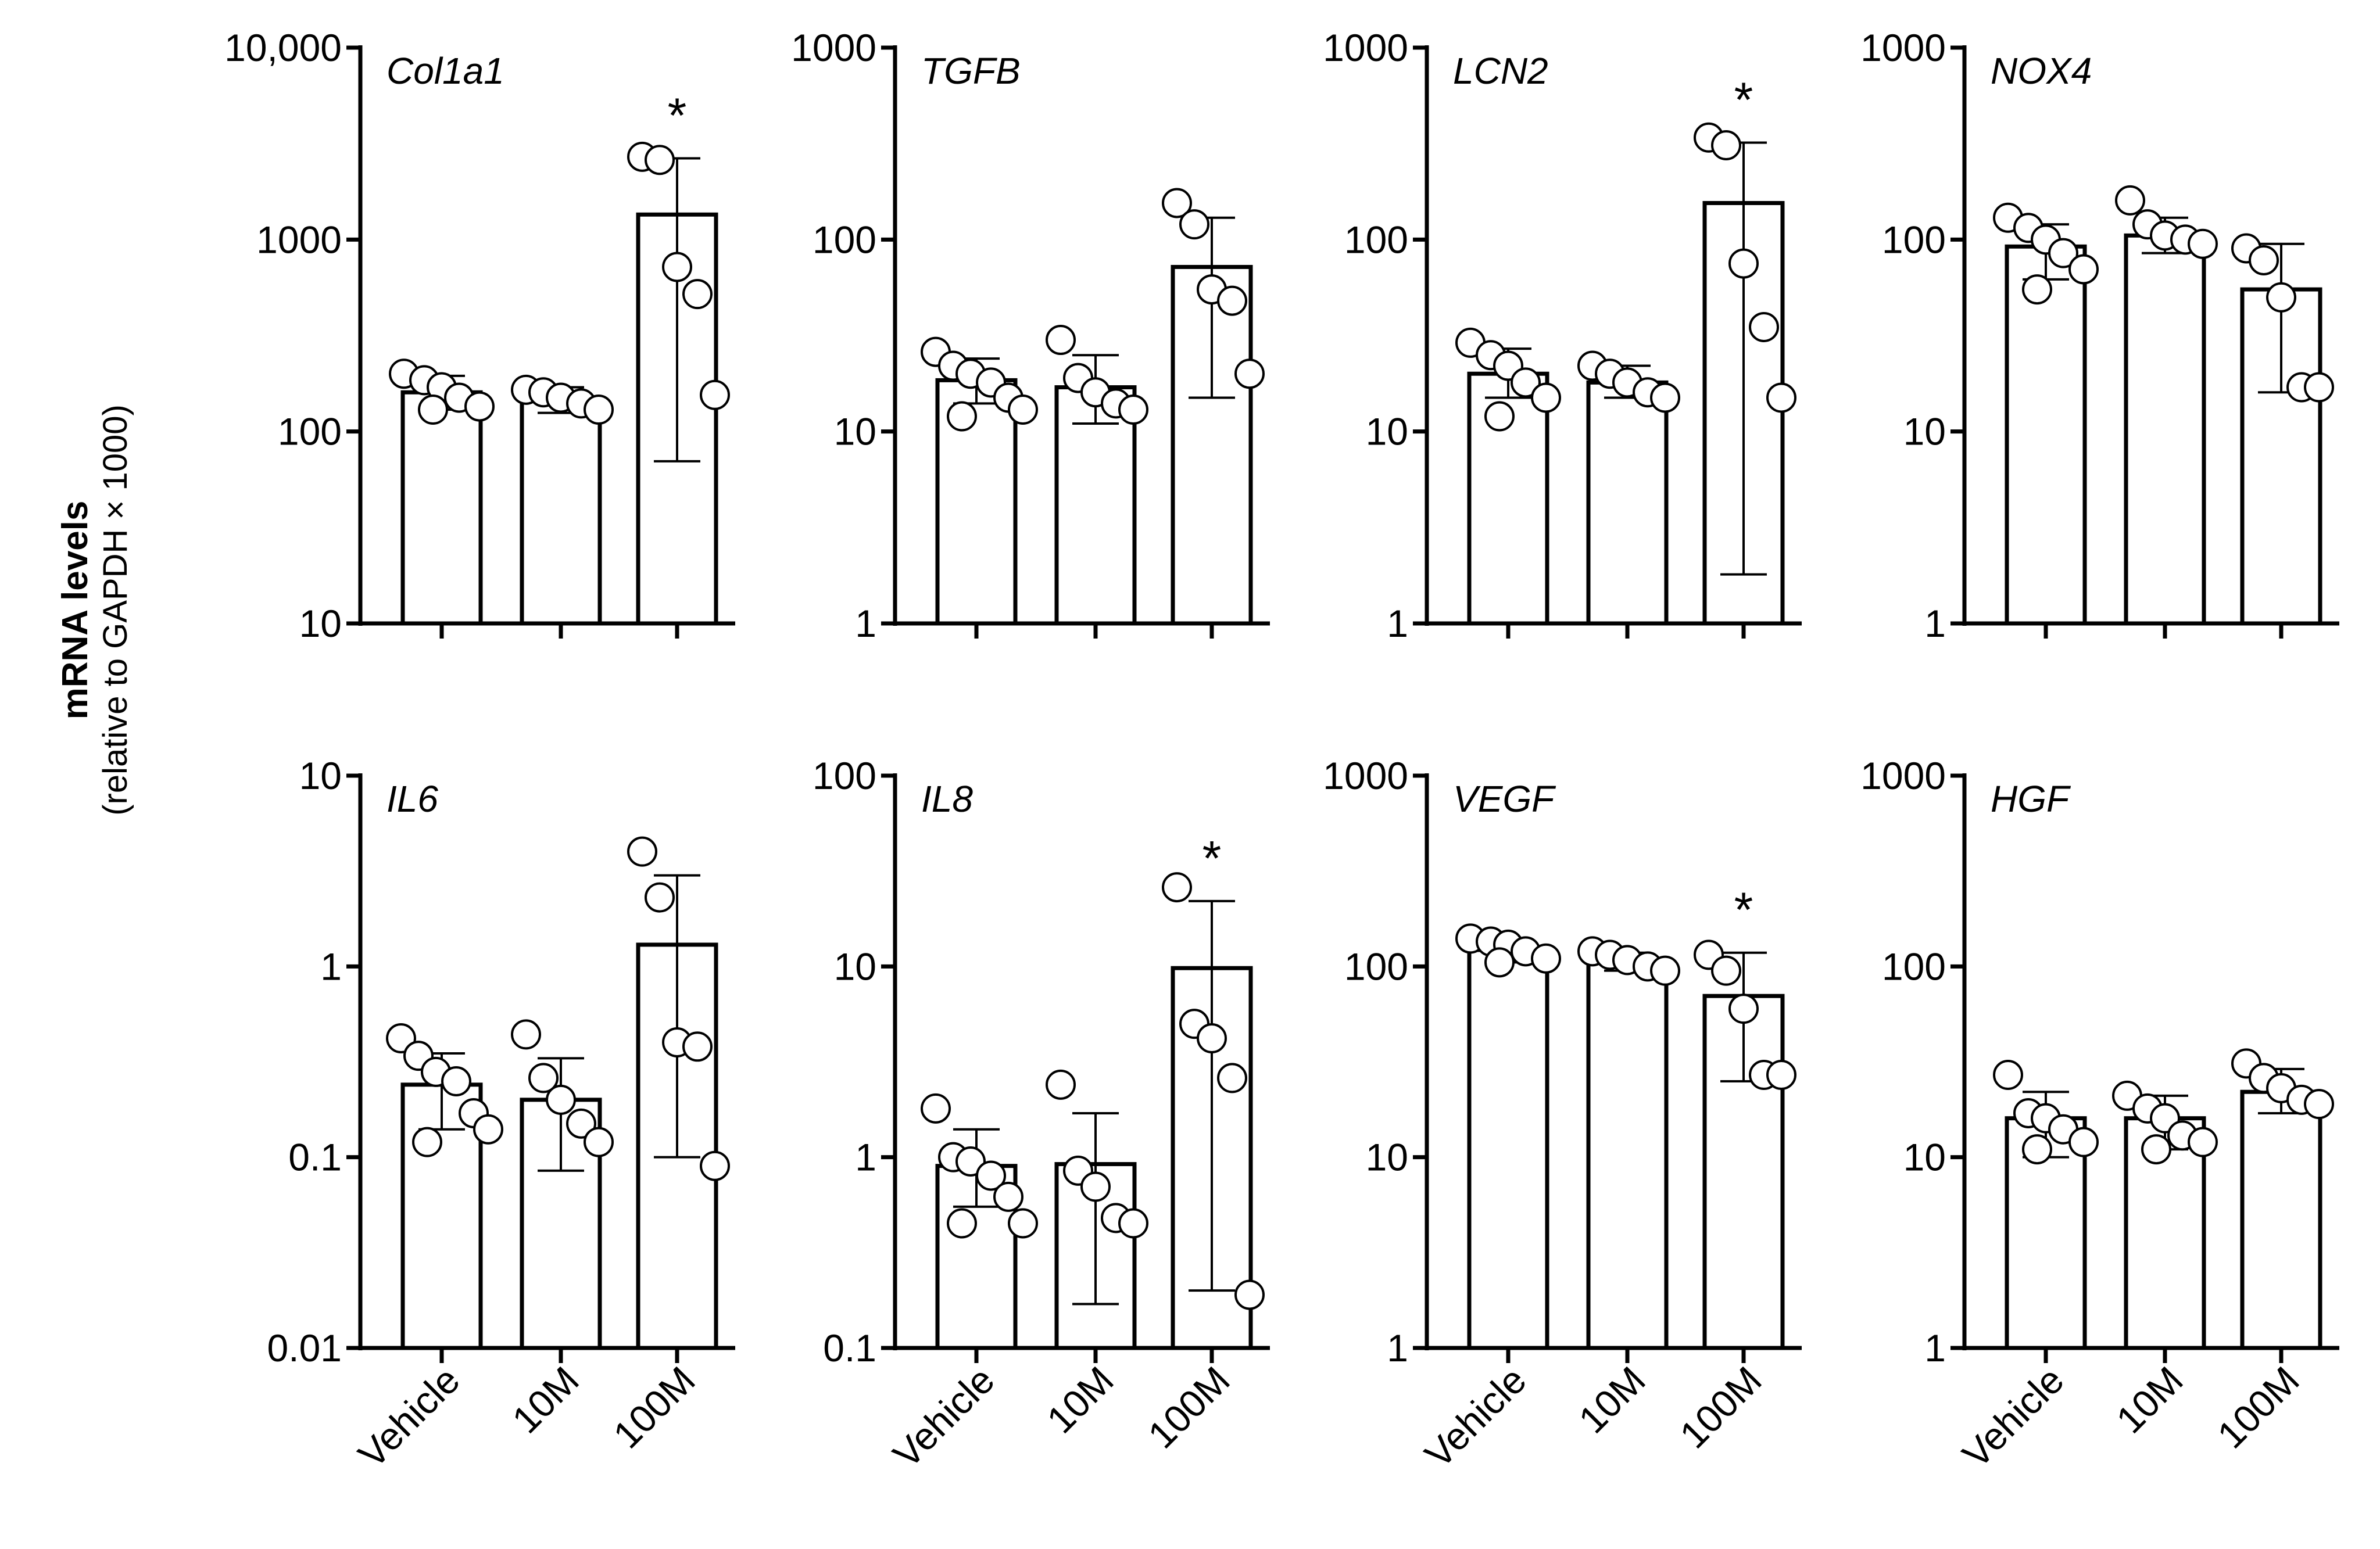 The image size is (2380, 1549). What do you see at coordinates (305, 1347) in the screenshot?
I see `y-tick-label: 0.01` at bounding box center [305, 1347].